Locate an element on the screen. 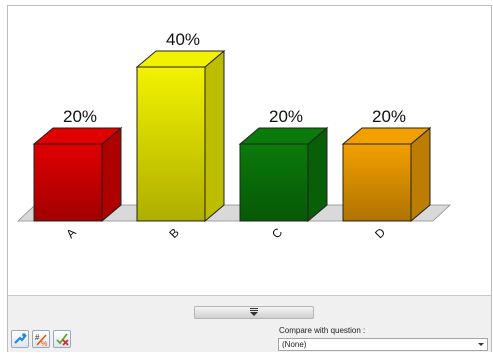 This screenshot has height=353, width=493. bar-front-A is located at coordinates (68, 182).